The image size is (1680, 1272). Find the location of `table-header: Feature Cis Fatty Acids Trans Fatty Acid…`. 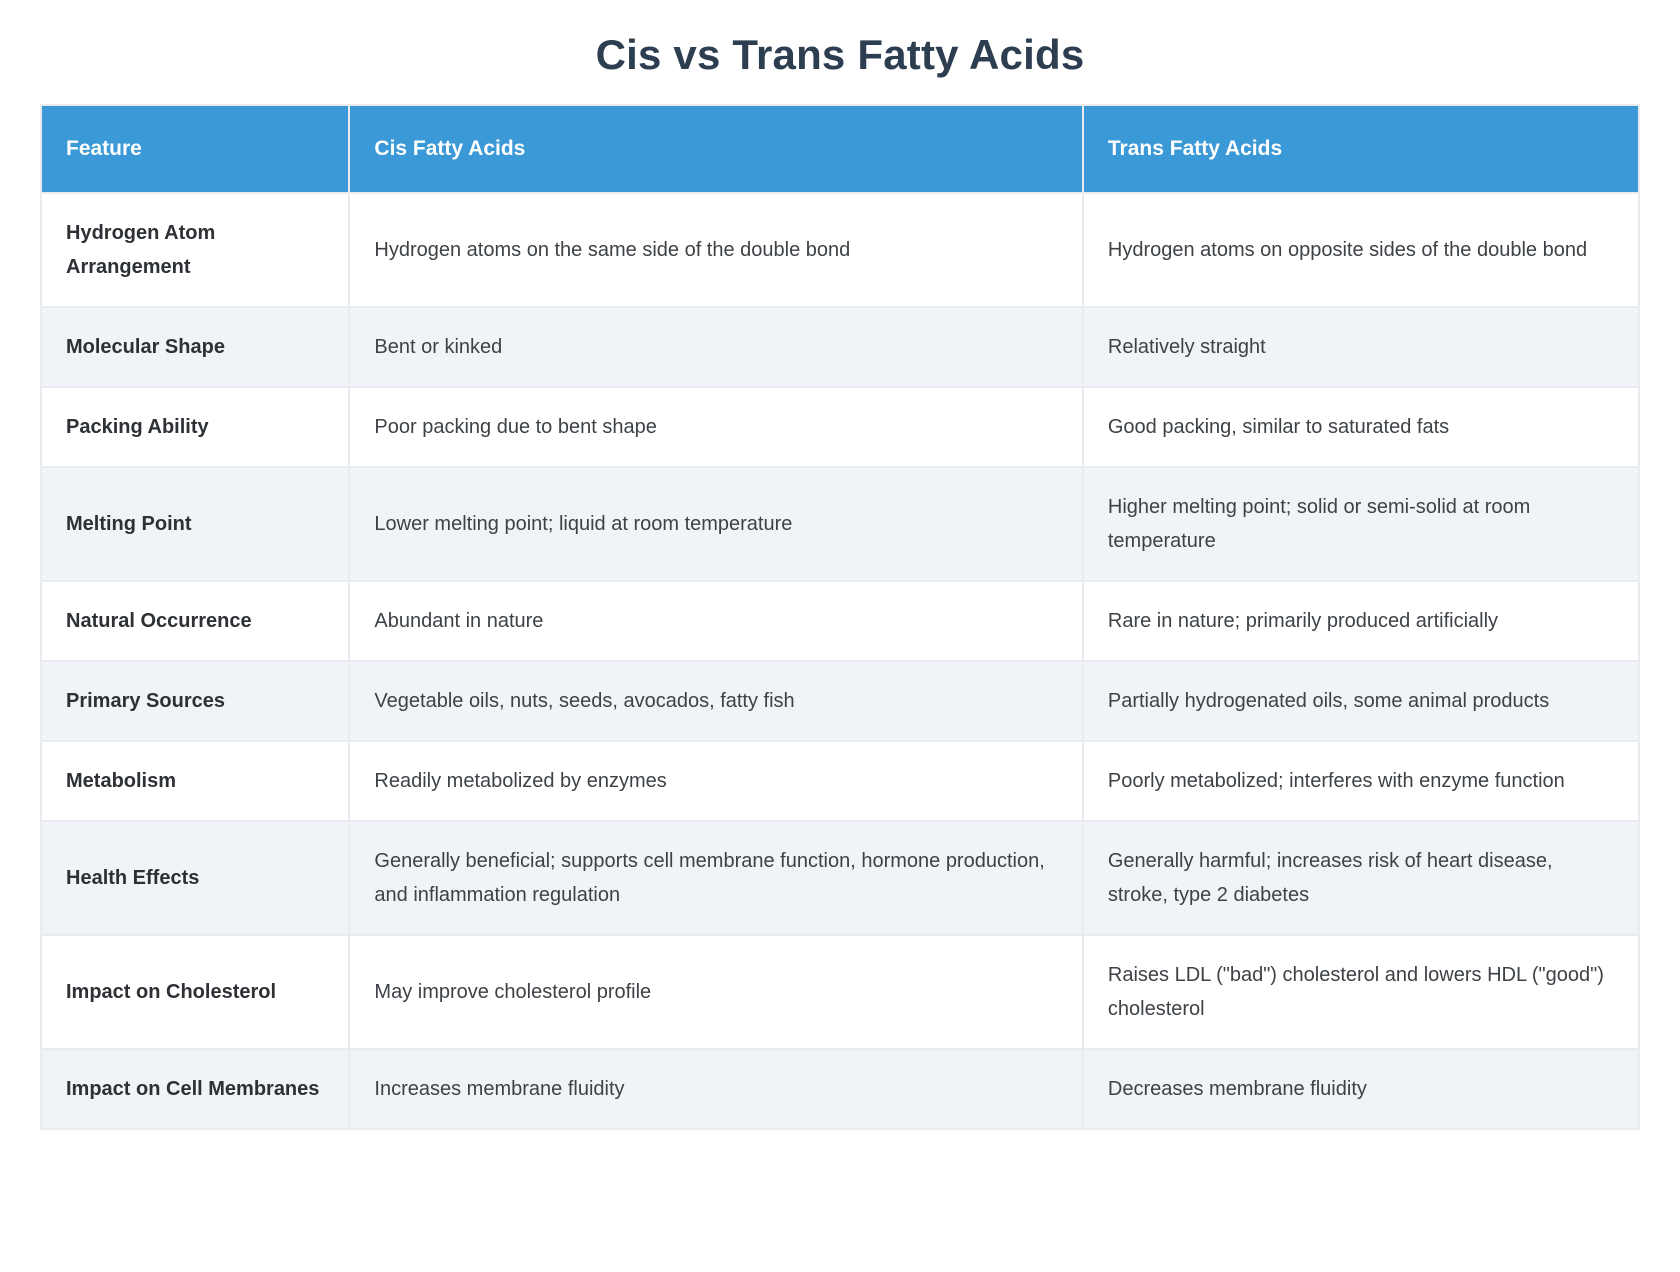

table-header: Feature Cis Fatty Acids Trans Fatty Acid… is located at coordinates (840, 149).